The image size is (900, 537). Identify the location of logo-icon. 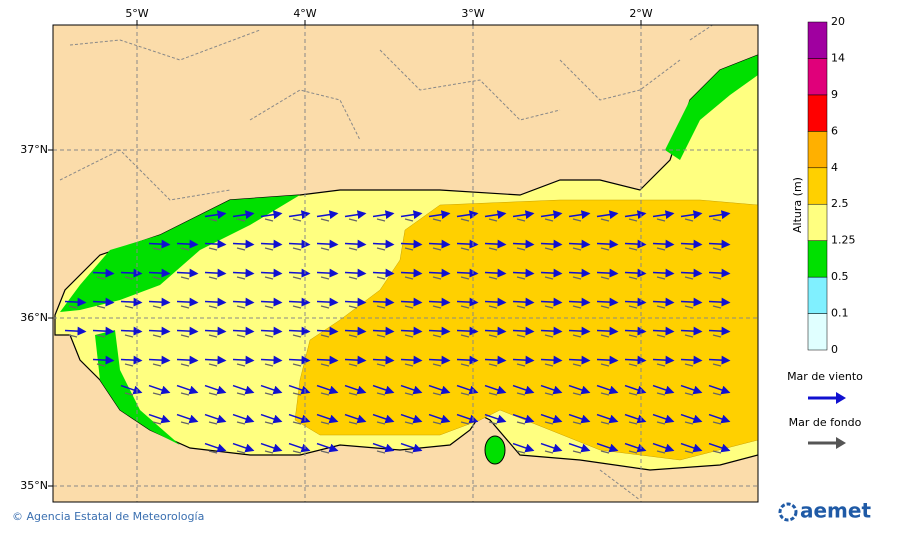
(788, 512).